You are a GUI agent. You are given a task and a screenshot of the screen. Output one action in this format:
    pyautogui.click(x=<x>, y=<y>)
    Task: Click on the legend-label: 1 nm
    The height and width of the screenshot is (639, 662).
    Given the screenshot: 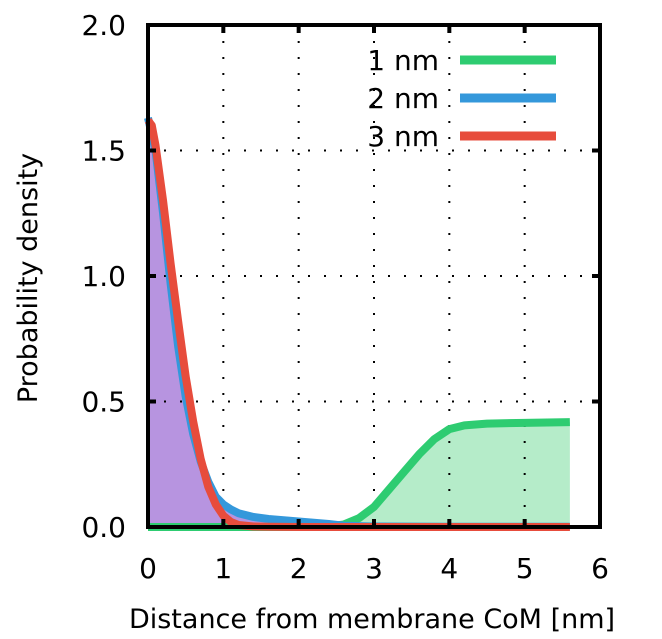 What is the action you would take?
    pyautogui.click(x=403, y=60)
    